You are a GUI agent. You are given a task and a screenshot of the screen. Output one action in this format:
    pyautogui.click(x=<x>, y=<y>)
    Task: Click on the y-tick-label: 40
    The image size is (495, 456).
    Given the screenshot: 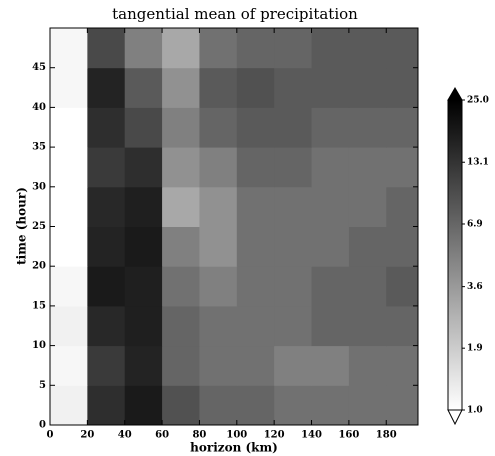 What is the action you would take?
    pyautogui.click(x=39, y=107)
    